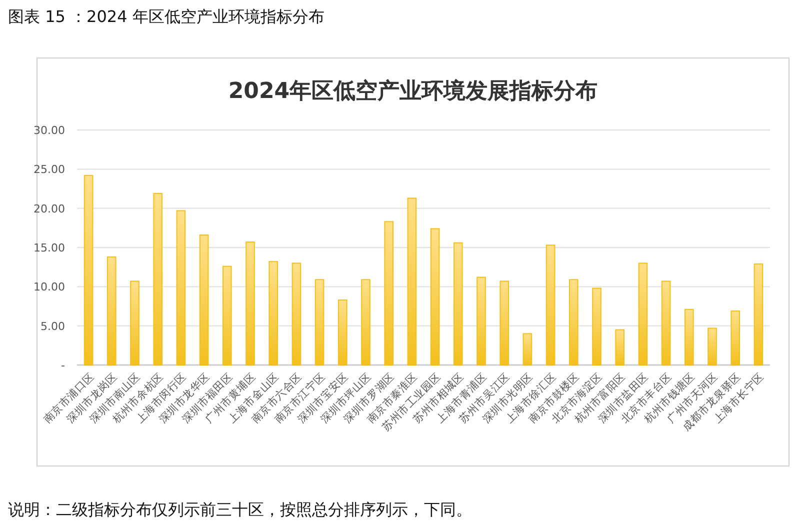 The image size is (797, 530). What do you see at coordinates (49, 130) in the screenshot?
I see `y-tick-label: 30.00` at bounding box center [49, 130].